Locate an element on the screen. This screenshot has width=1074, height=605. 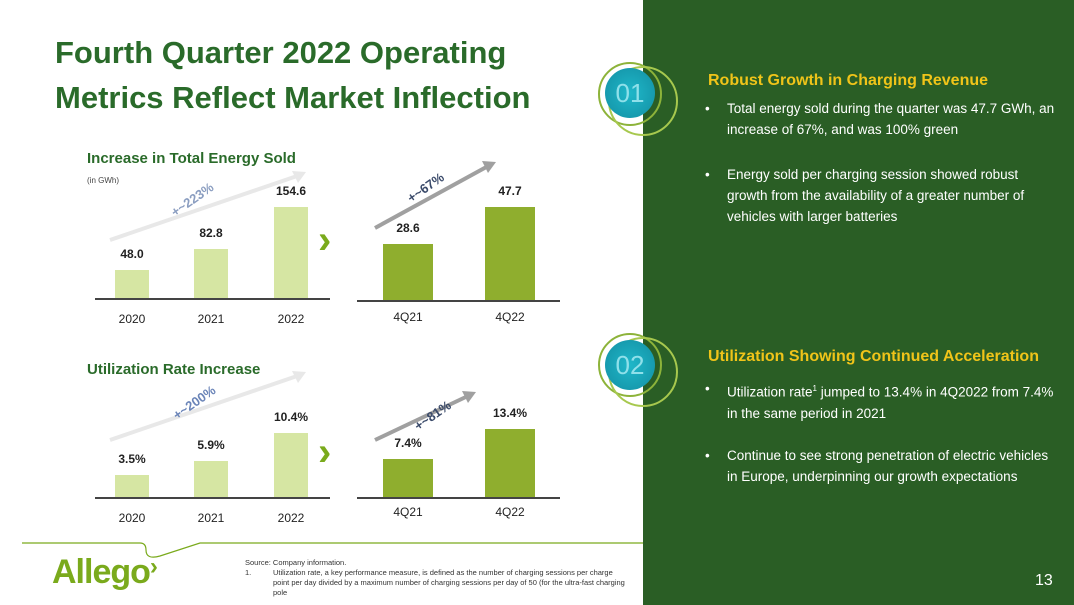
data-label: 5.9% is located at coordinates (211, 444).